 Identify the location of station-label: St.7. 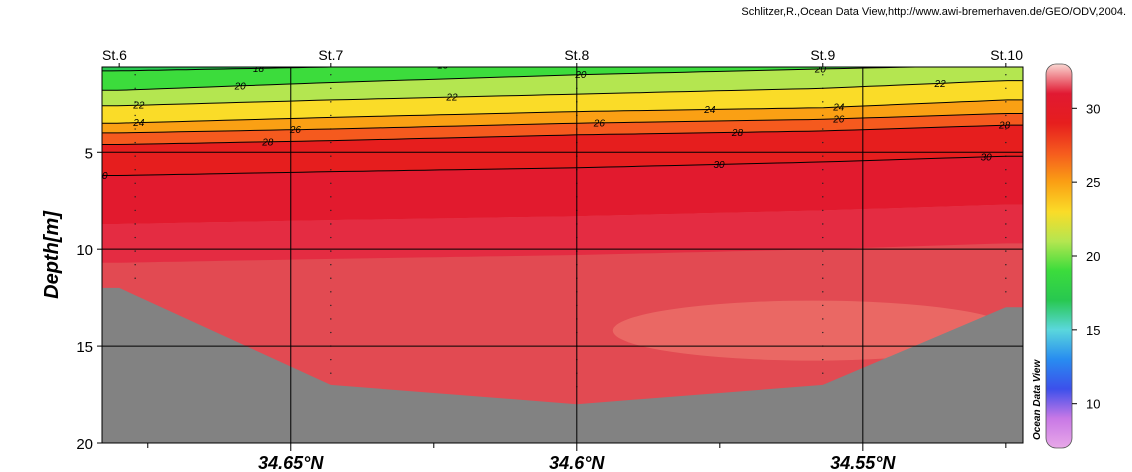
(330, 55).